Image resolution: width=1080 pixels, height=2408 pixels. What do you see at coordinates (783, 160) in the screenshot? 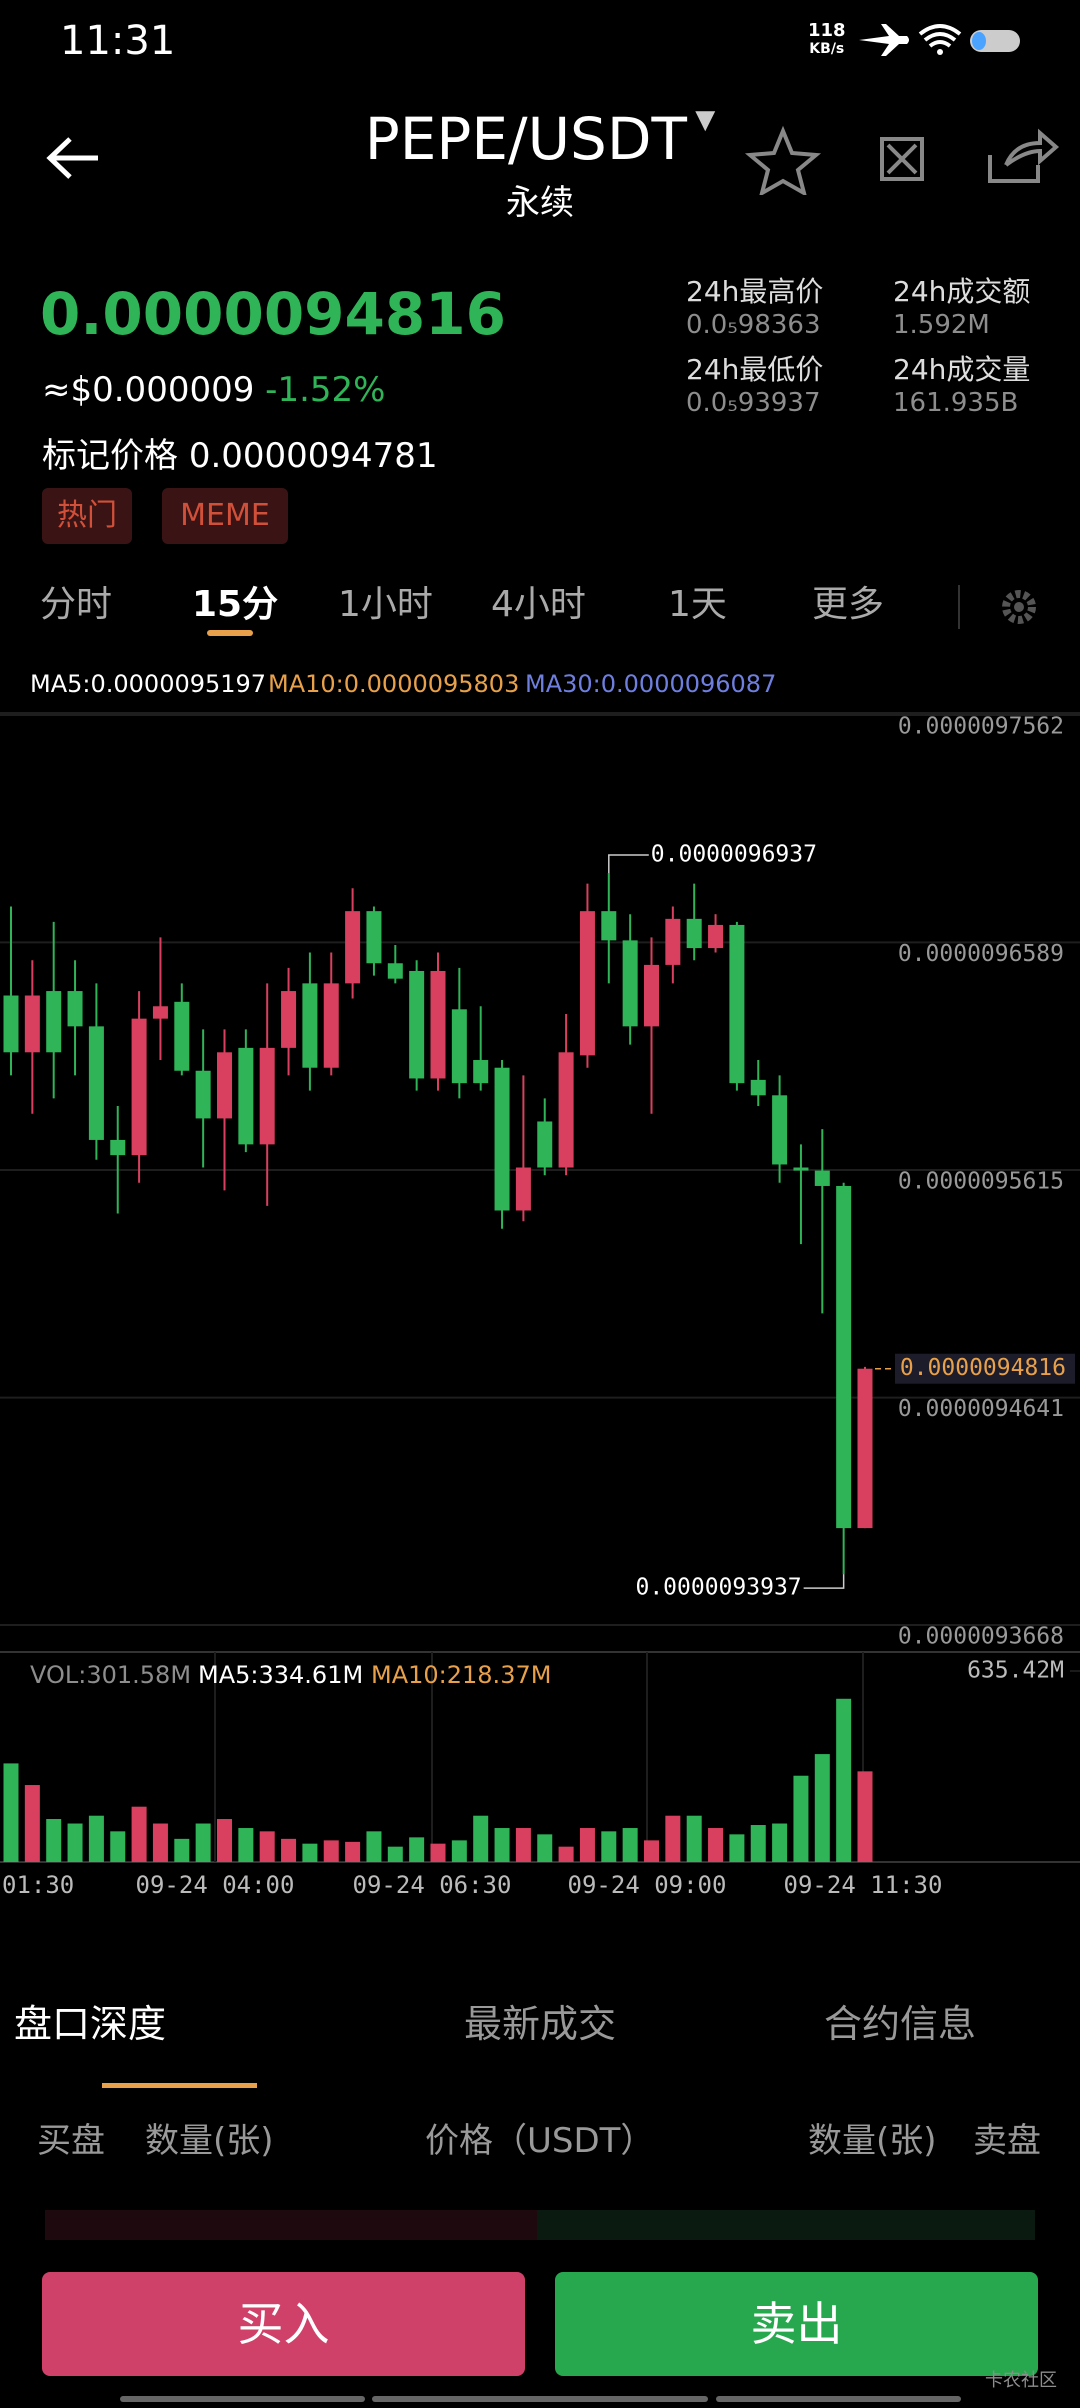
I see `favorite-button` at bounding box center [783, 160].